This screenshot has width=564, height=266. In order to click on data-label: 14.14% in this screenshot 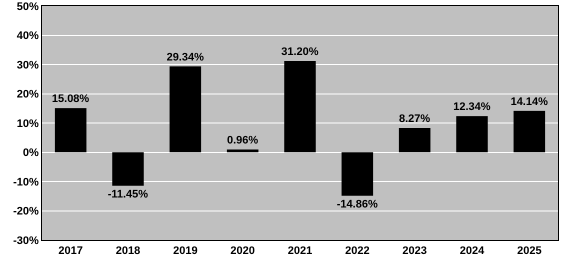, I will do `click(529, 102)`.